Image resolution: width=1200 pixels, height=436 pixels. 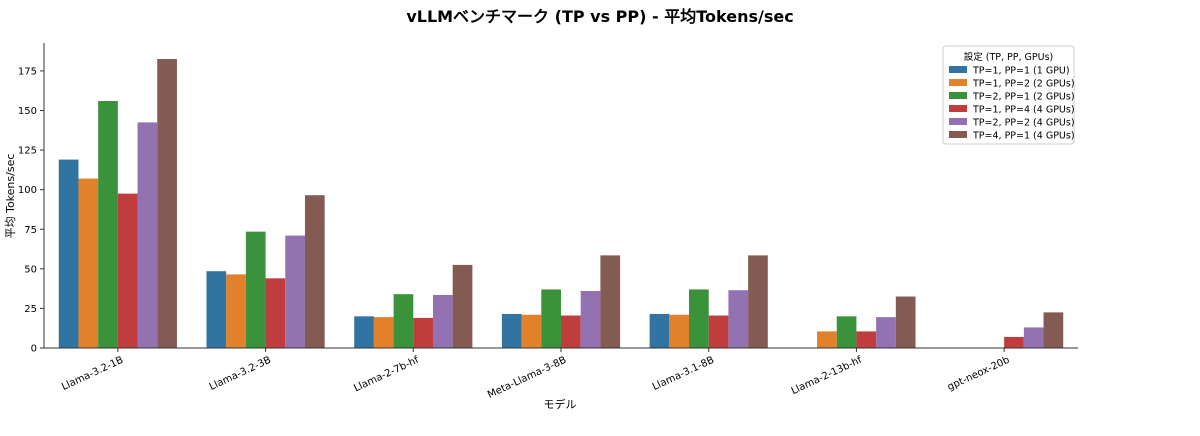 What do you see at coordinates (34, 349) in the screenshot?
I see `y-tick-label: 0` at bounding box center [34, 349].